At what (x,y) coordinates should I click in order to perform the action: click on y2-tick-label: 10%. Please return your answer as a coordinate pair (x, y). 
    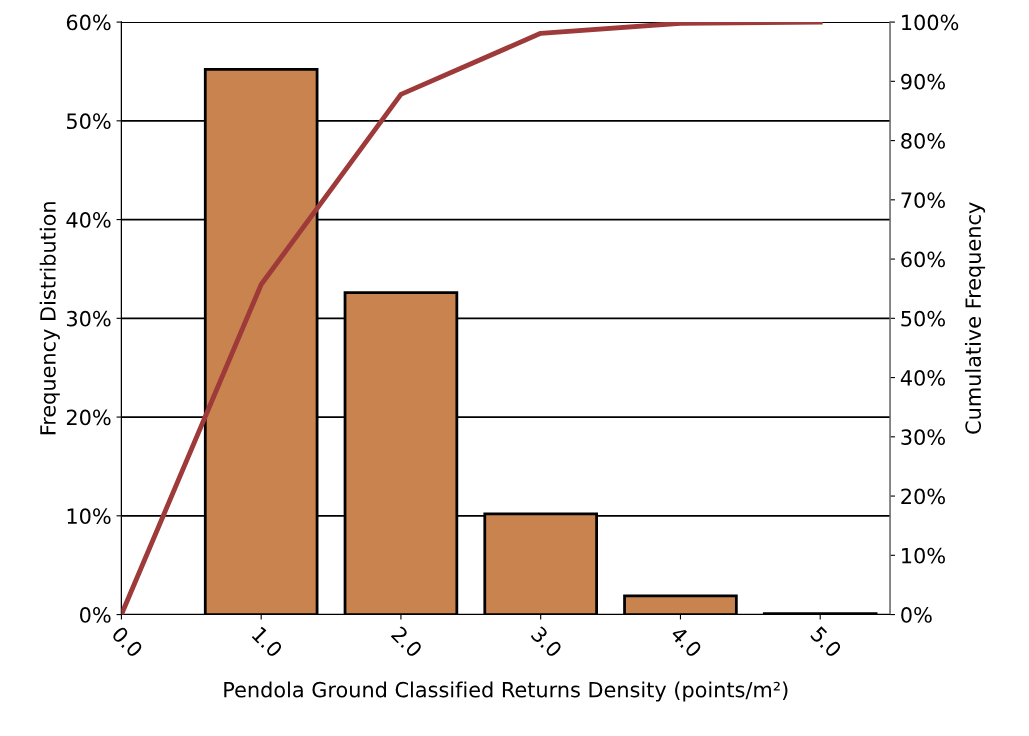
    Looking at the image, I should click on (923, 555).